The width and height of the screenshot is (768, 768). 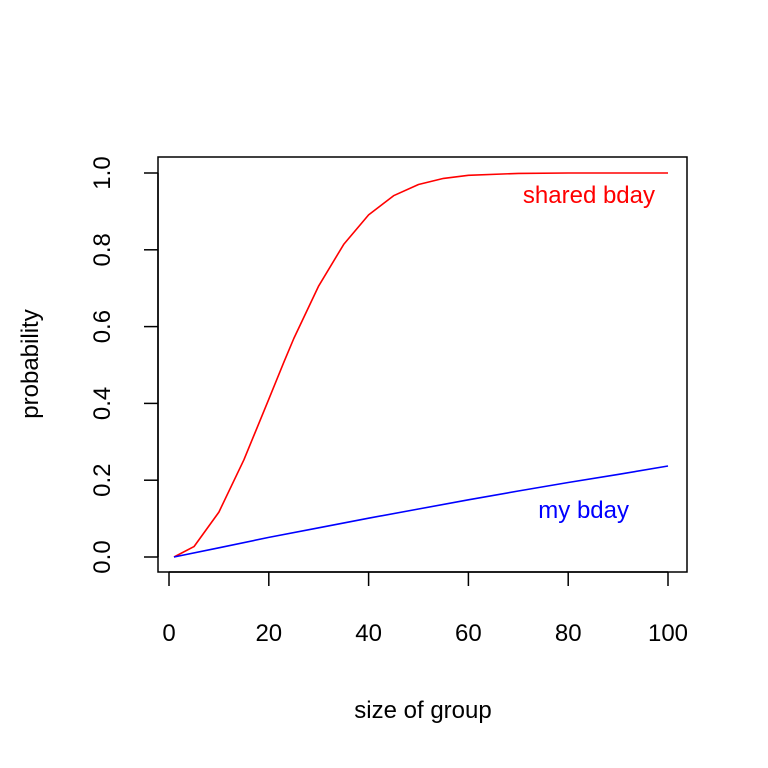 What do you see at coordinates (568, 633) in the screenshot?
I see `x-tick-label: 80` at bounding box center [568, 633].